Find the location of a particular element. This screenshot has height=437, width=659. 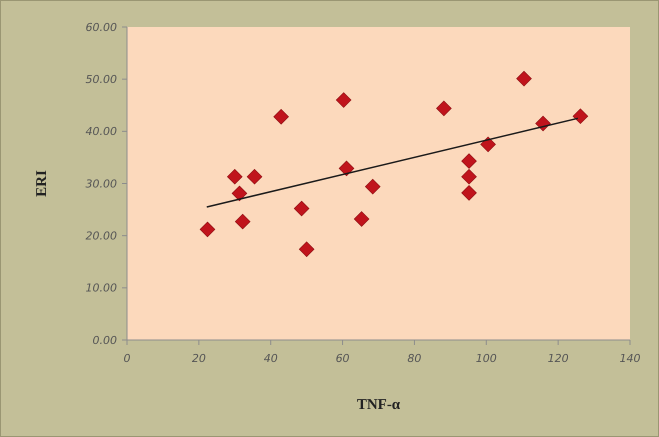

x-tick-label: 80 is located at coordinates (414, 358).